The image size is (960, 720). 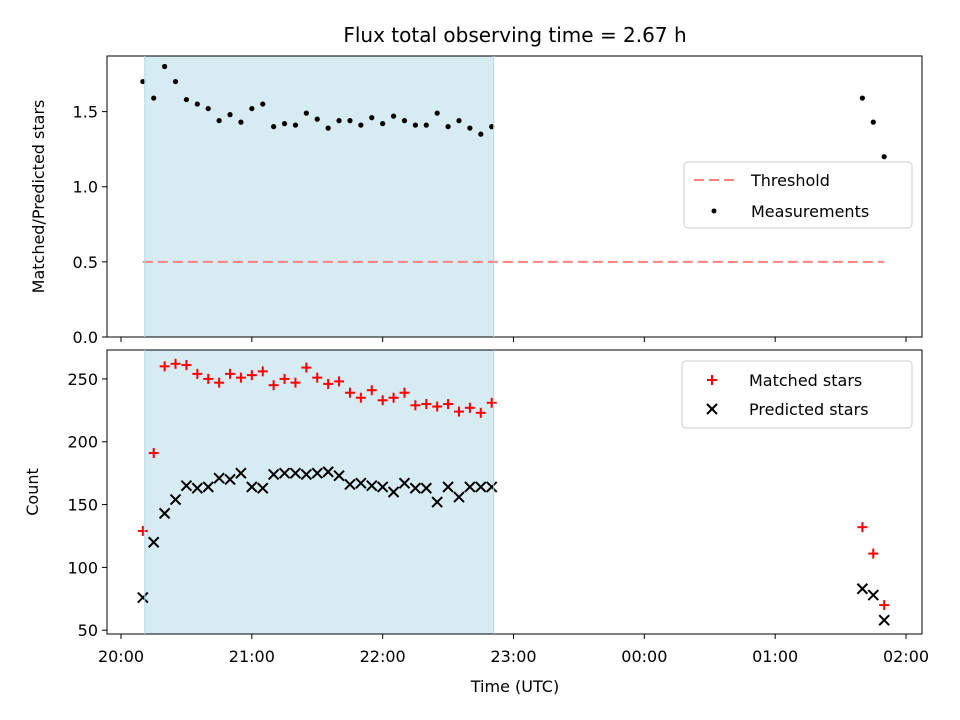 I want to click on x-tick-label: 21:00, so click(x=252, y=656).